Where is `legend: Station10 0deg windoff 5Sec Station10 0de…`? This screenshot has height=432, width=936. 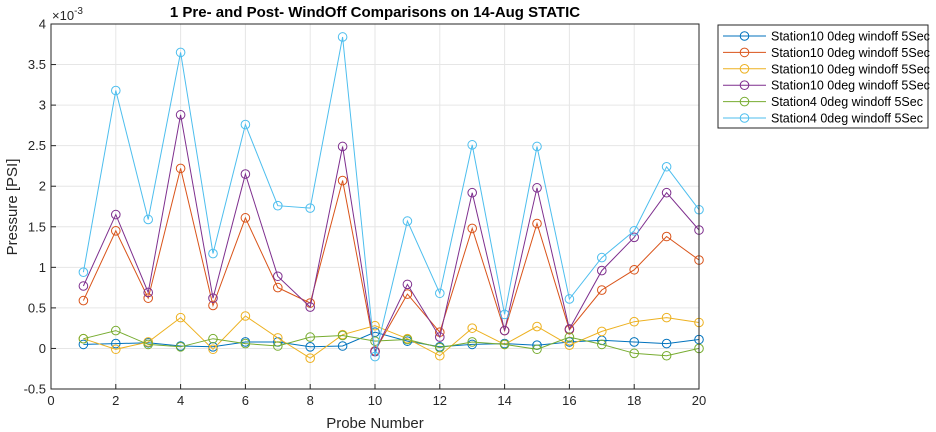 legend: Station10 0deg windoff 5Sec Station10 0de… is located at coordinates (823, 76).